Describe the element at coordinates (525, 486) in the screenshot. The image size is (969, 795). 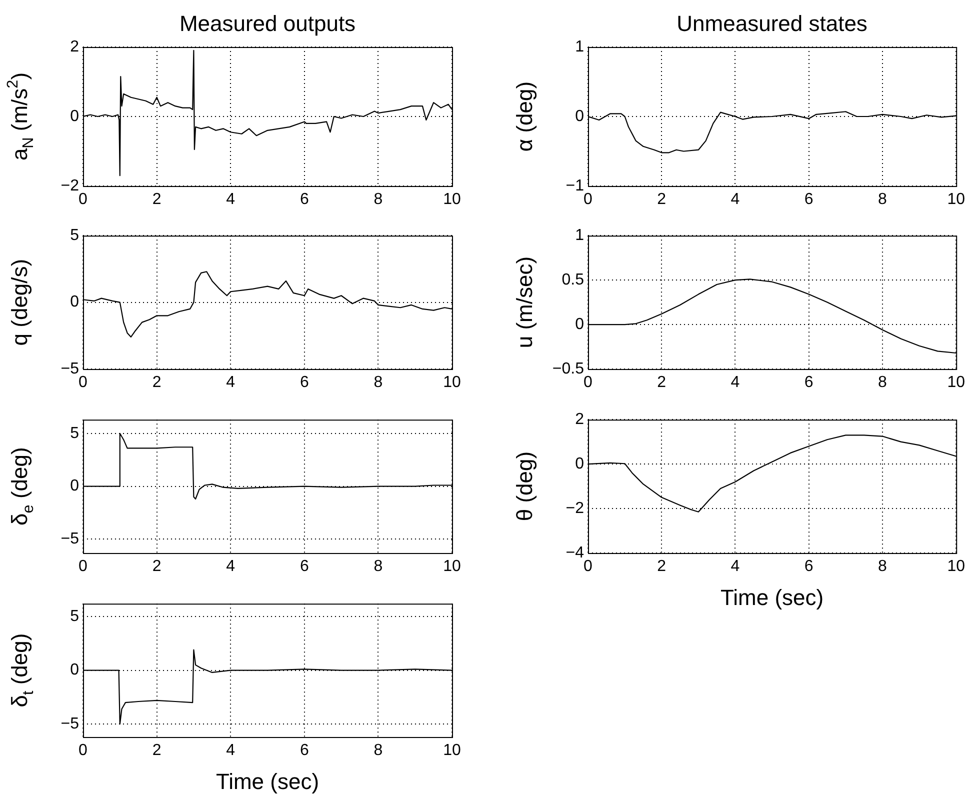
I see `y-axis-title: θ (deg)` at that location.